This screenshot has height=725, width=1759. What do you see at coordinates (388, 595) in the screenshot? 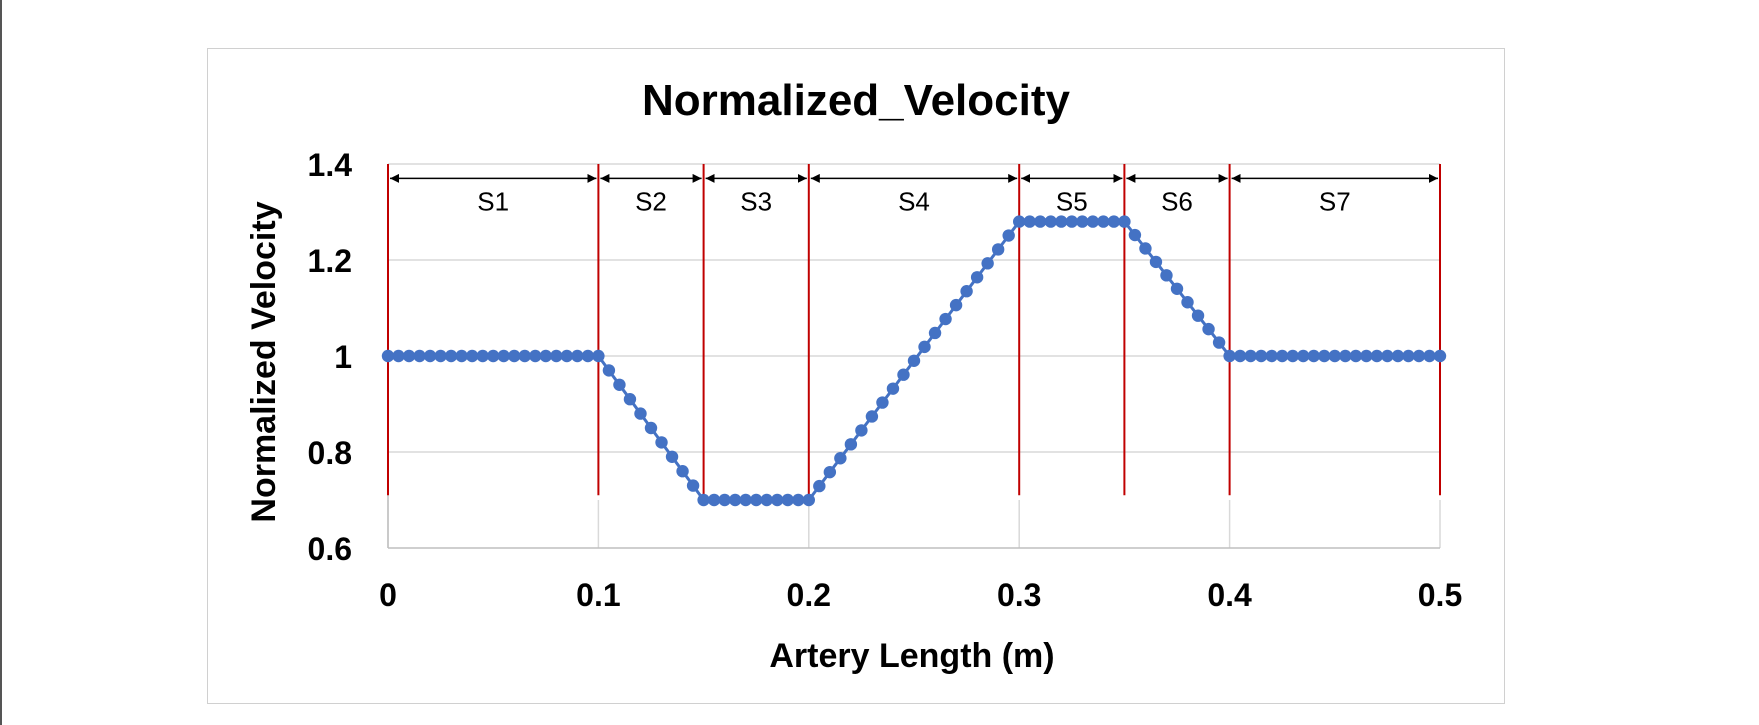
I see `x-tick-label: 0` at bounding box center [388, 595].